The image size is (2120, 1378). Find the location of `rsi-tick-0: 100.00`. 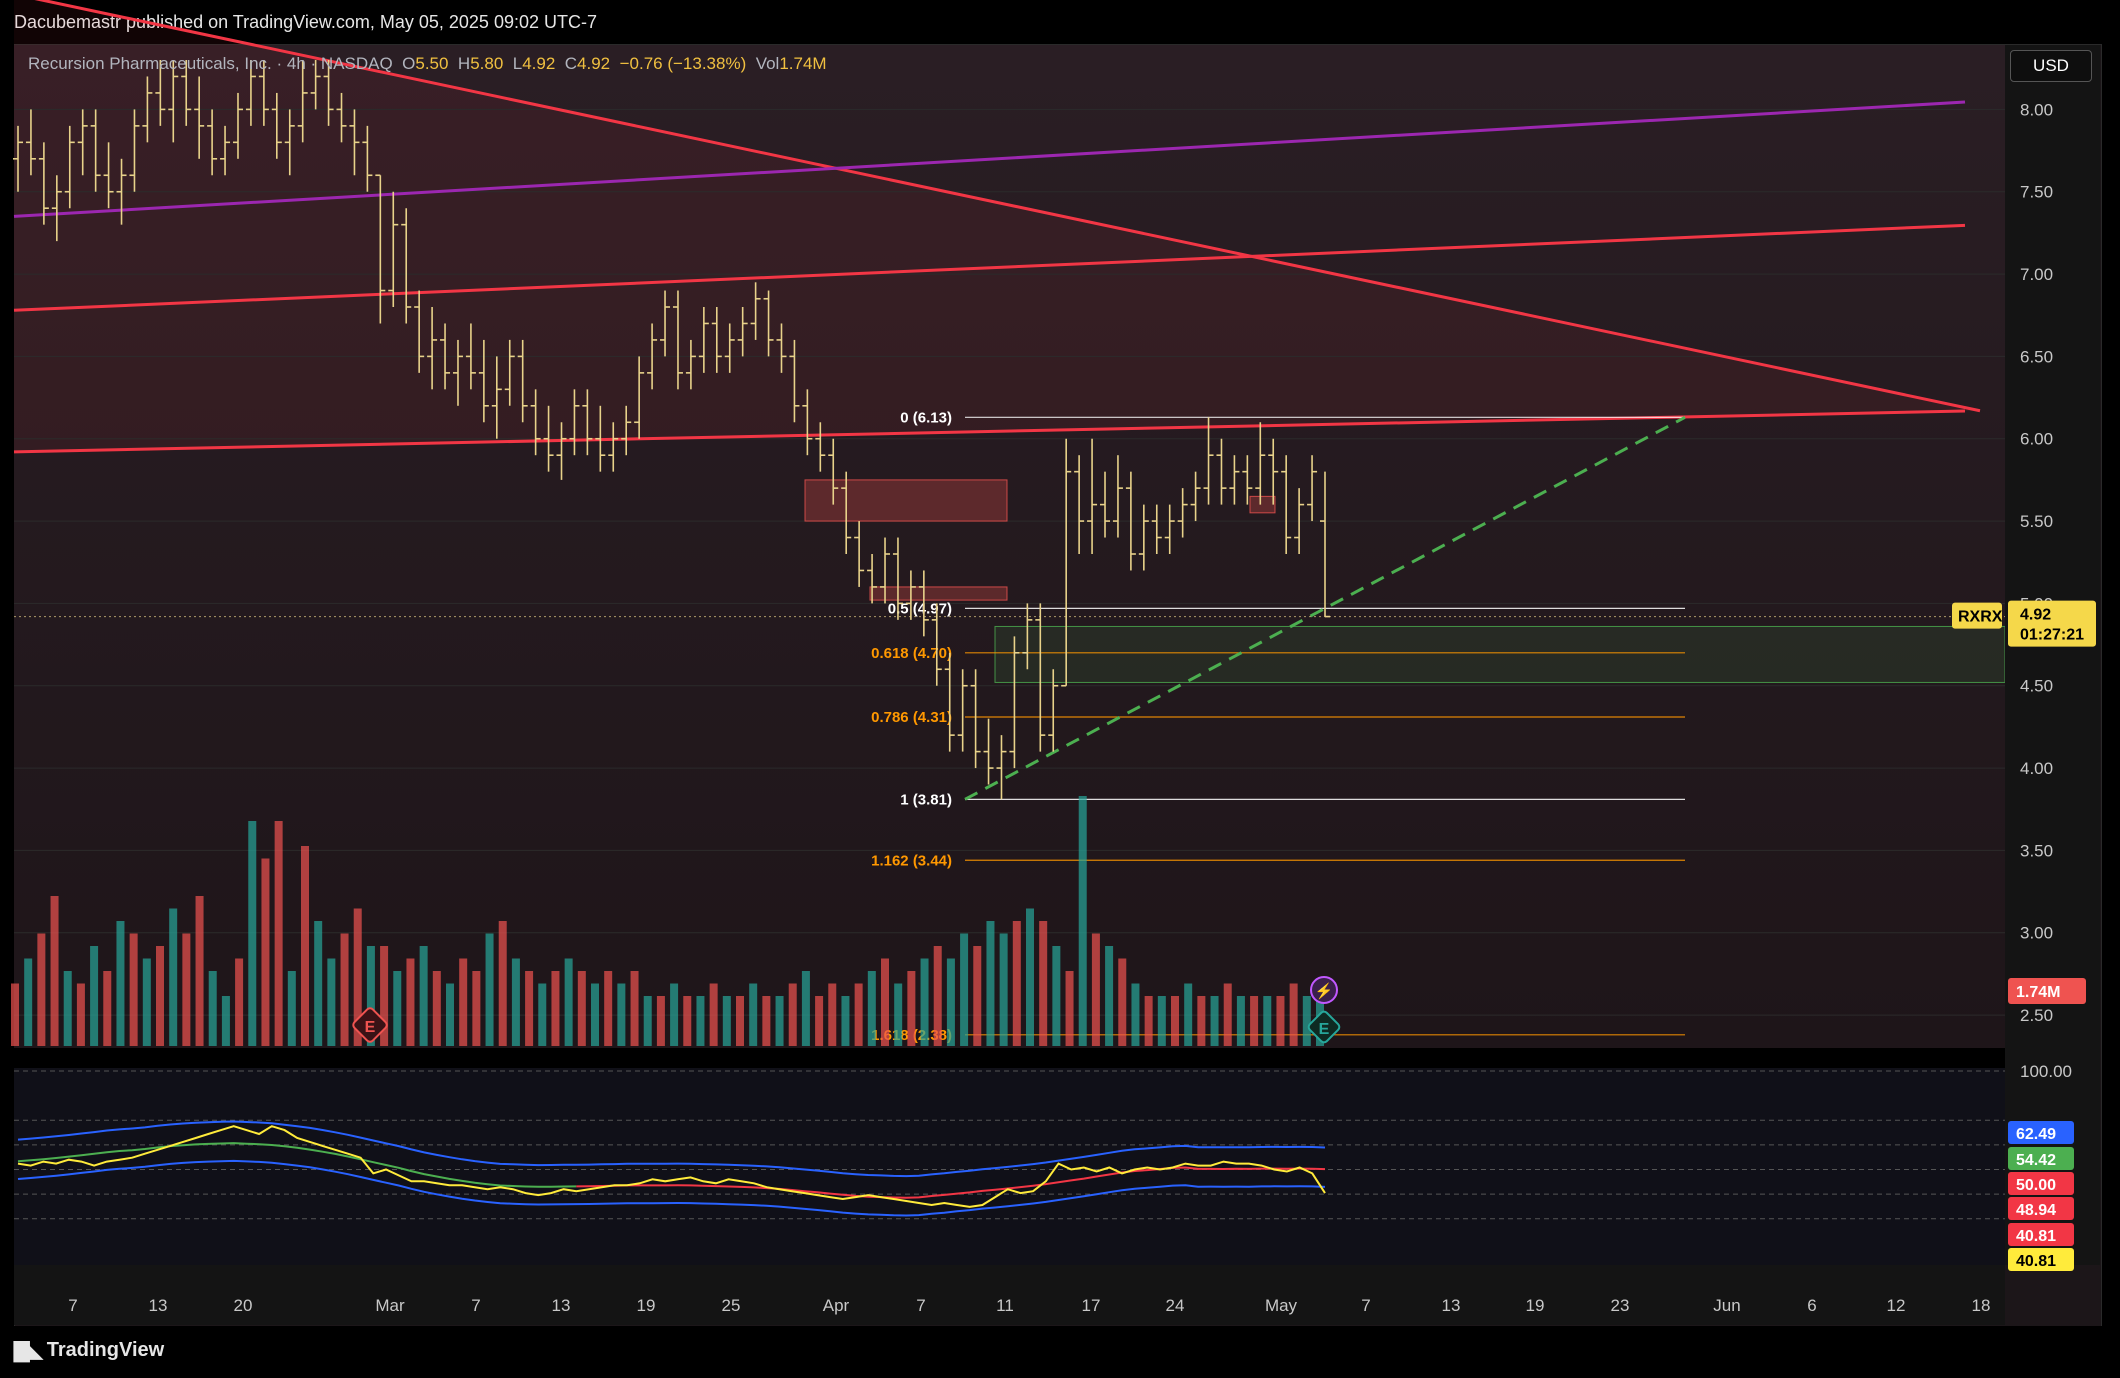

rsi-tick-0: 100.00 is located at coordinates (2046, 1071).